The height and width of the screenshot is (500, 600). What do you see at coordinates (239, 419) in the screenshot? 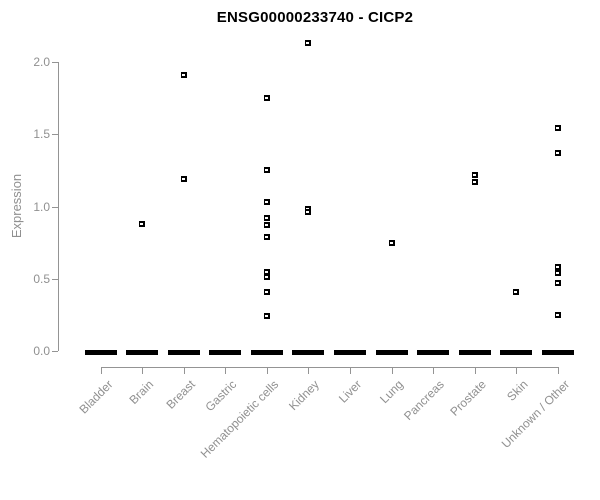
I see `x-tick-label-hematopoietic-cells: Hematopoietic cells` at bounding box center [239, 419].